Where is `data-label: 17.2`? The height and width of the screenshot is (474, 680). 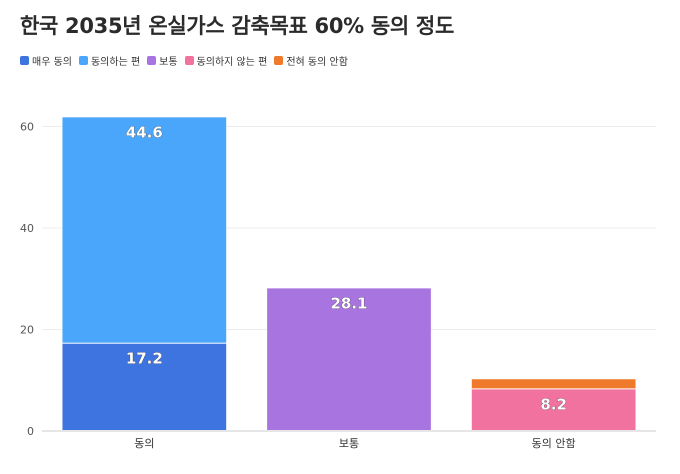
data-label: 17.2 is located at coordinates (144, 359).